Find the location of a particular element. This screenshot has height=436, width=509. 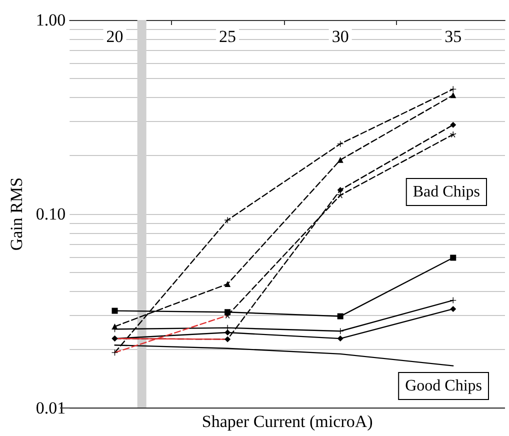

y-tick-label: 0.10 is located at coordinates (51, 214).